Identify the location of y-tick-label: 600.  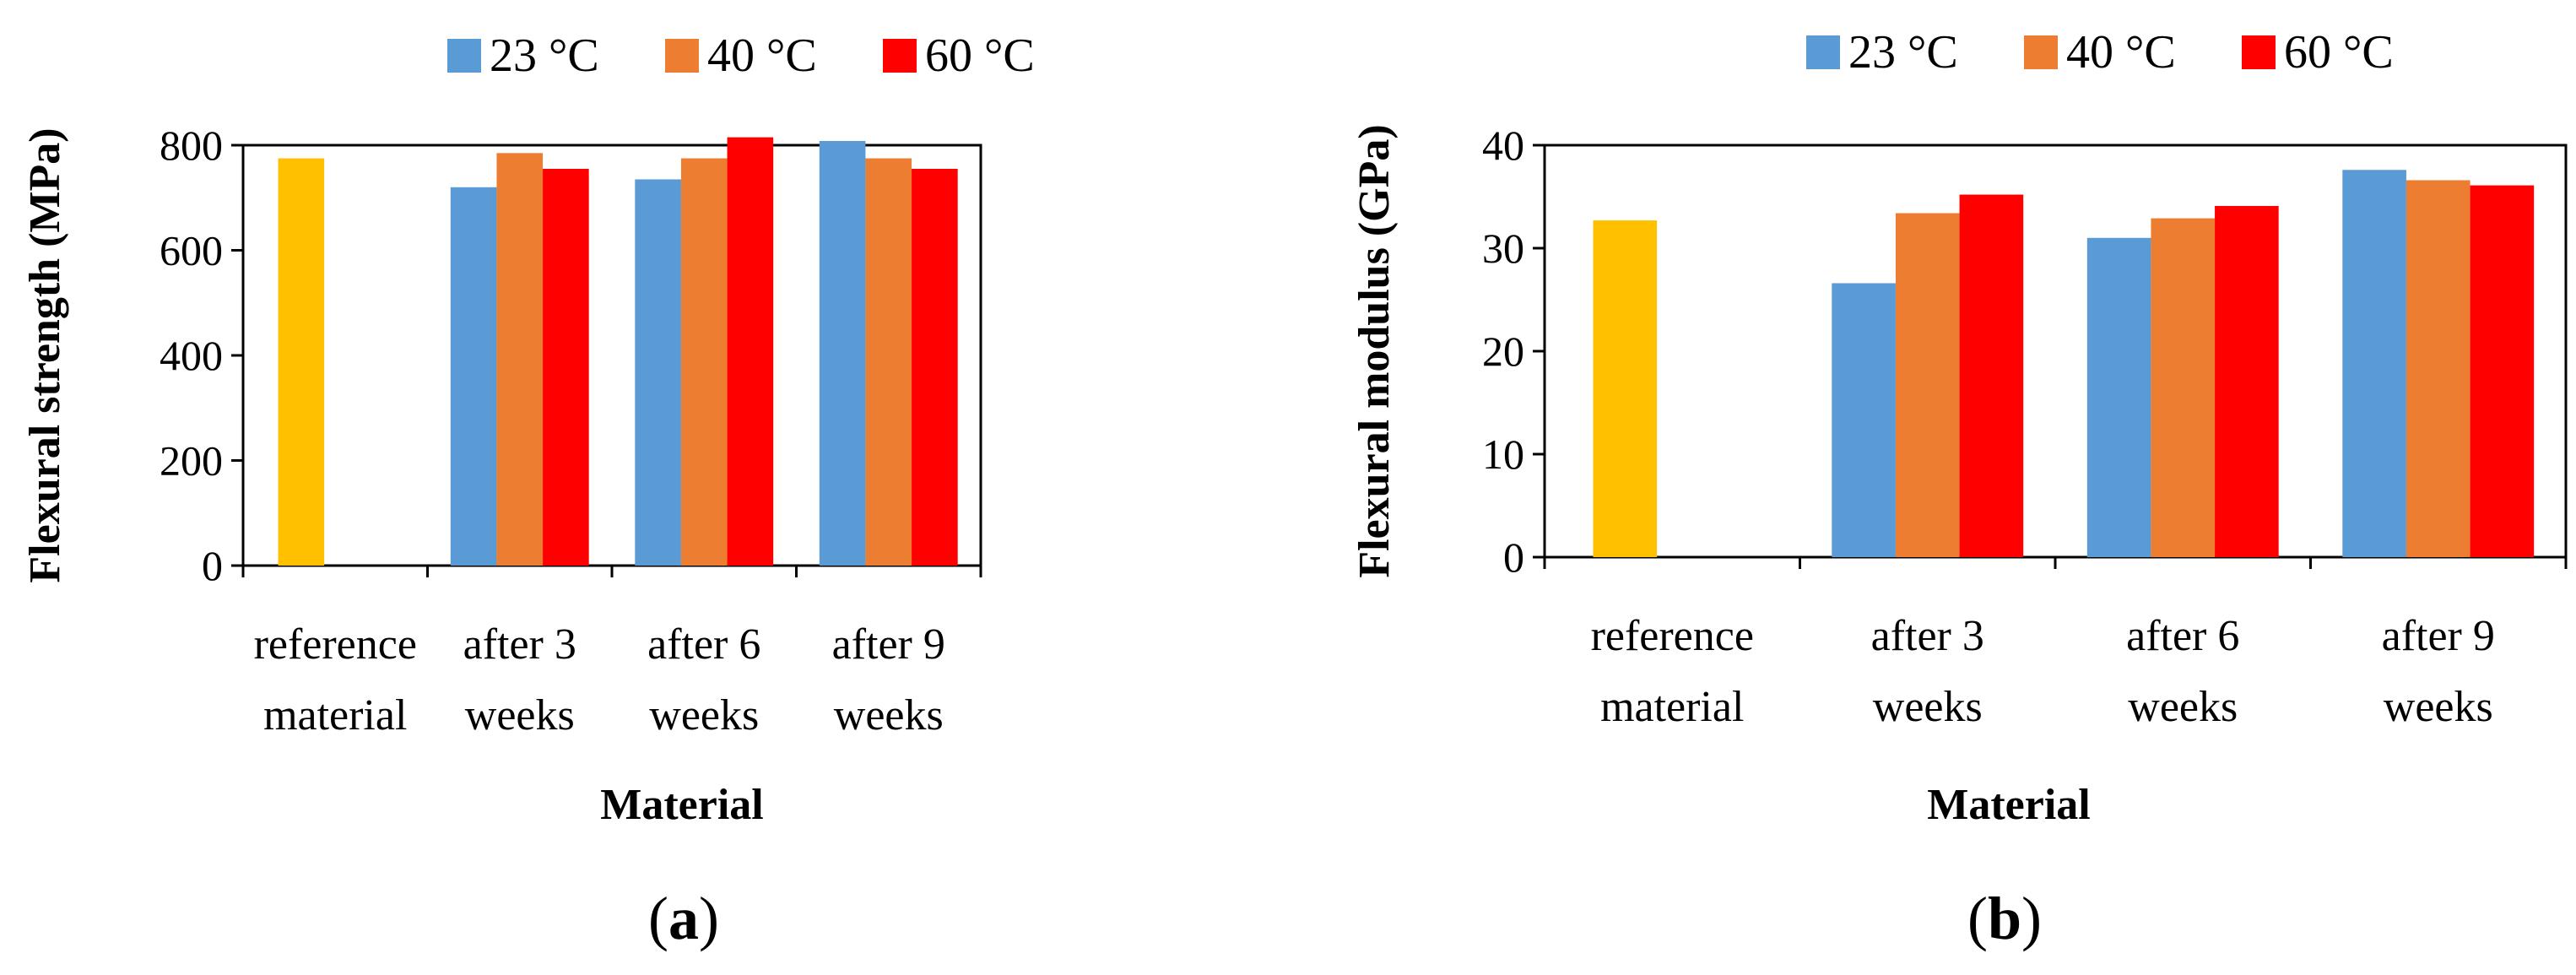
(191, 250).